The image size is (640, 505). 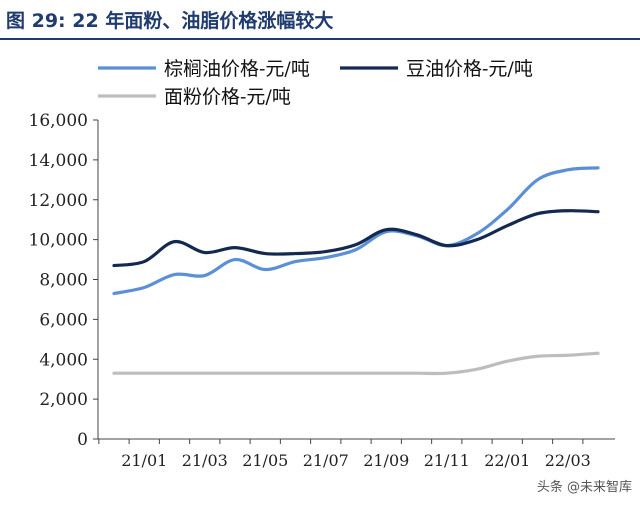 I want to click on x-tick-label: 21/01, so click(x=144, y=460).